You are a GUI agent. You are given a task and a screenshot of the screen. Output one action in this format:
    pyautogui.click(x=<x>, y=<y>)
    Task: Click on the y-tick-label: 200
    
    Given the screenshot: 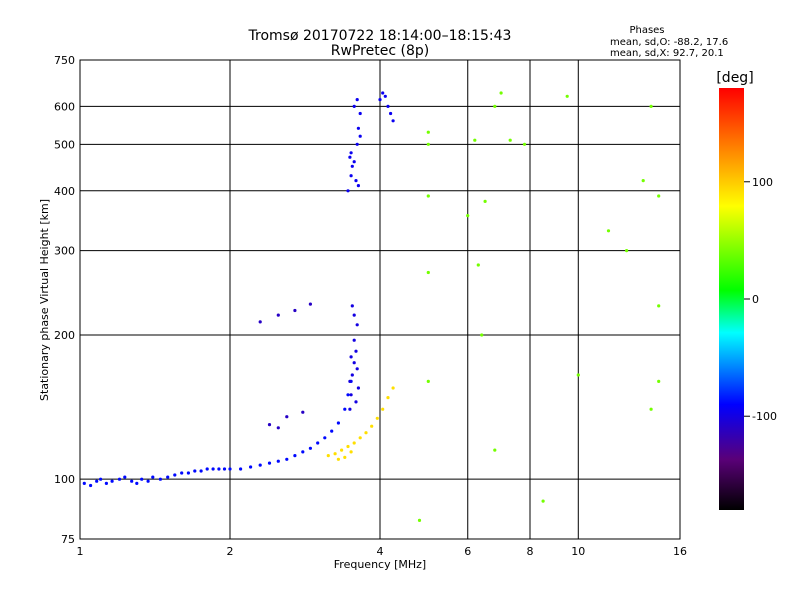 What is the action you would take?
    pyautogui.click(x=64, y=335)
    